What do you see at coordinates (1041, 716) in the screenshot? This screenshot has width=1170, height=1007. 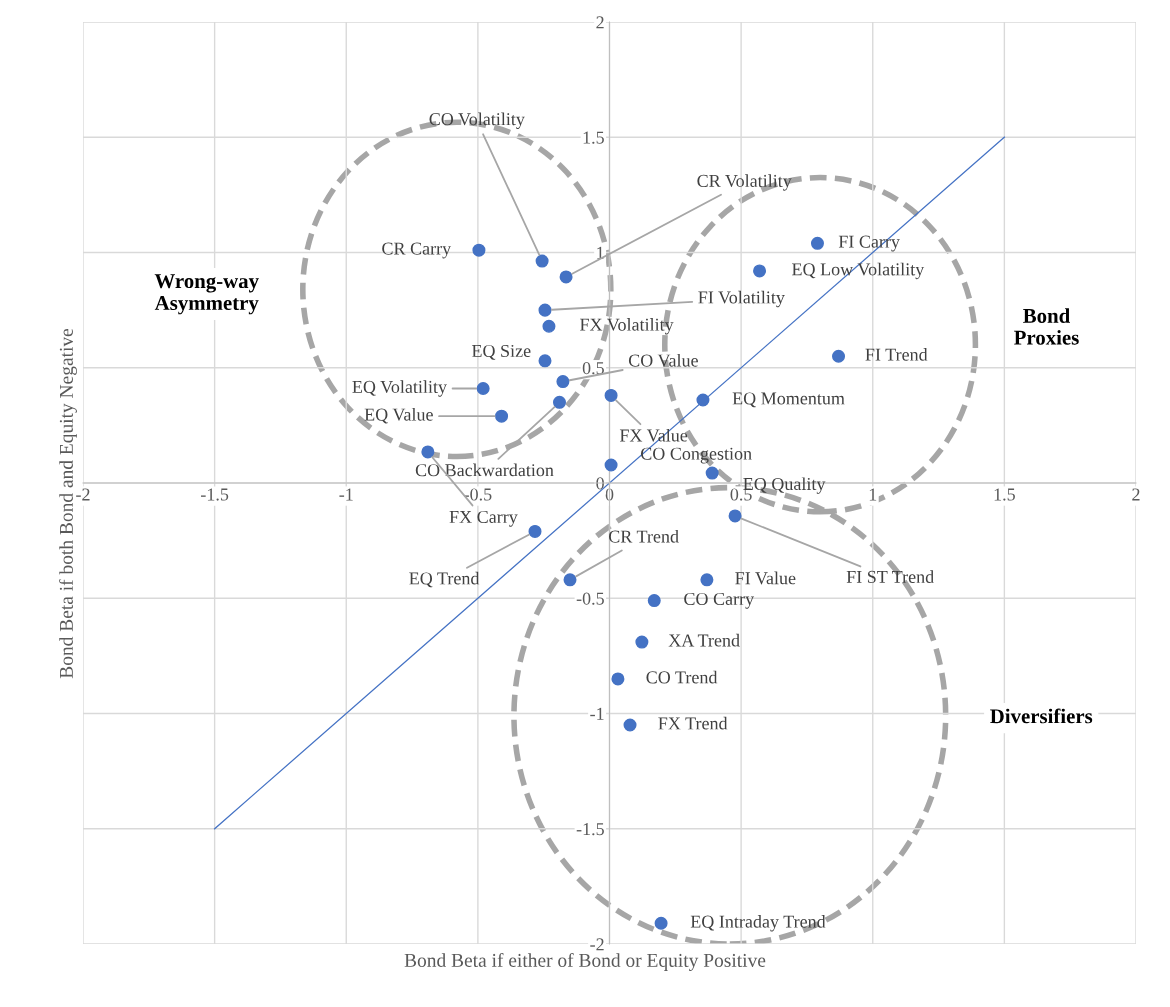 I see `annotation: Diversifiers` at bounding box center [1041, 716].